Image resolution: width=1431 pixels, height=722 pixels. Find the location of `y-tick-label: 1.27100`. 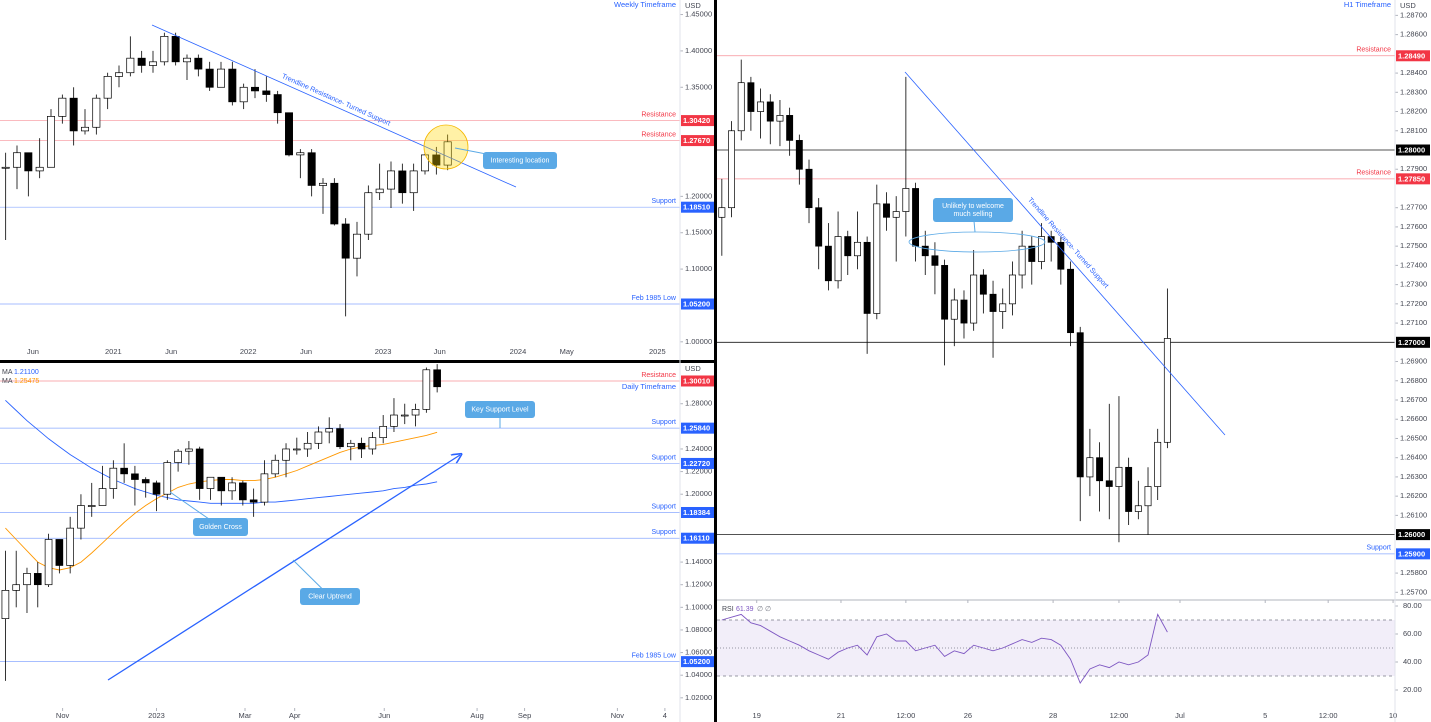

y-tick-label: 1.27100 is located at coordinates (1413, 322).